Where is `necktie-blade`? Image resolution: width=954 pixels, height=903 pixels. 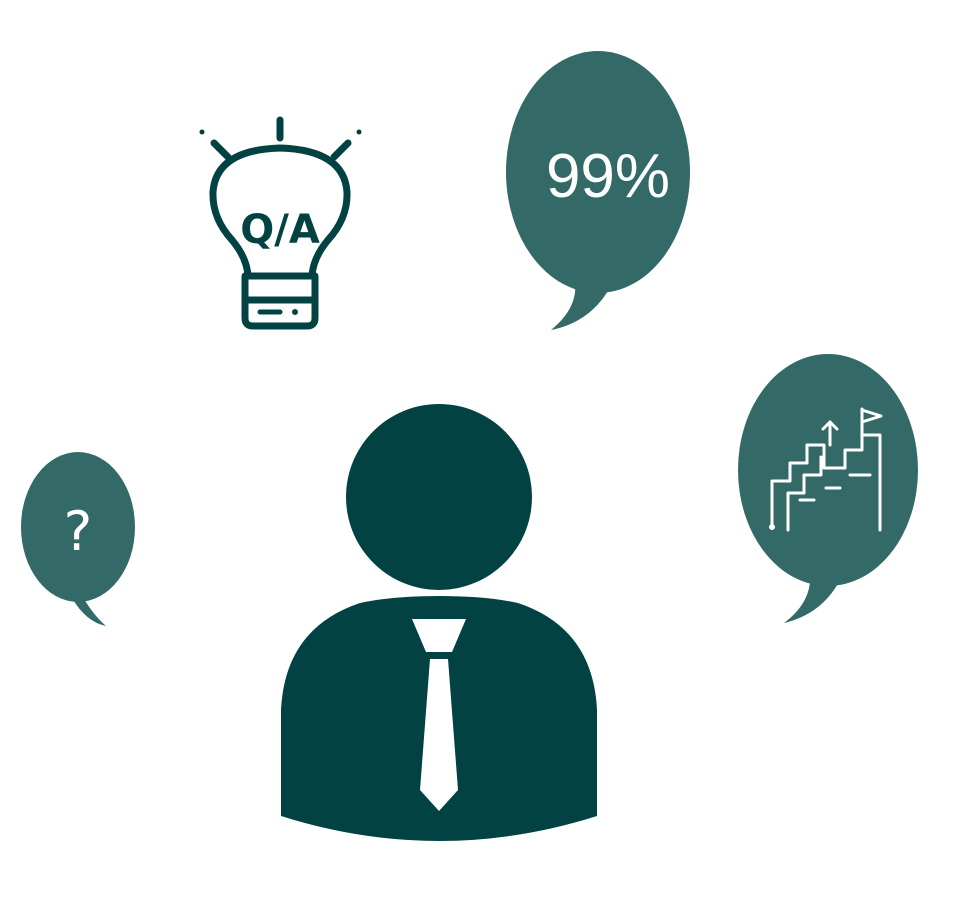 necktie-blade is located at coordinates (439, 735).